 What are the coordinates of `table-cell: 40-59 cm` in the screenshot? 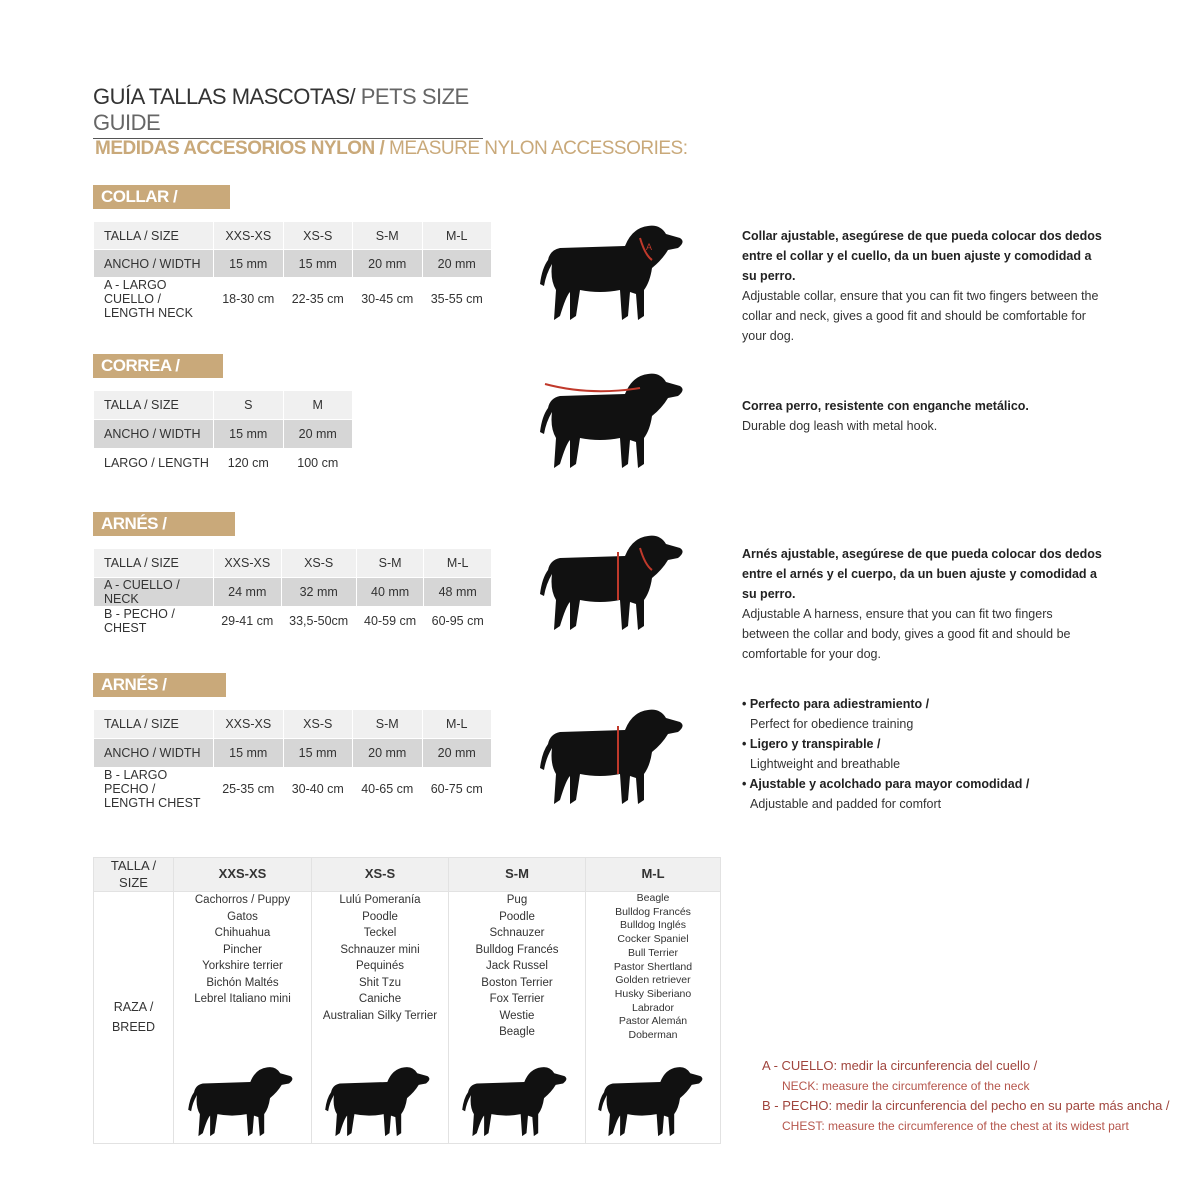 It's located at (390, 621).